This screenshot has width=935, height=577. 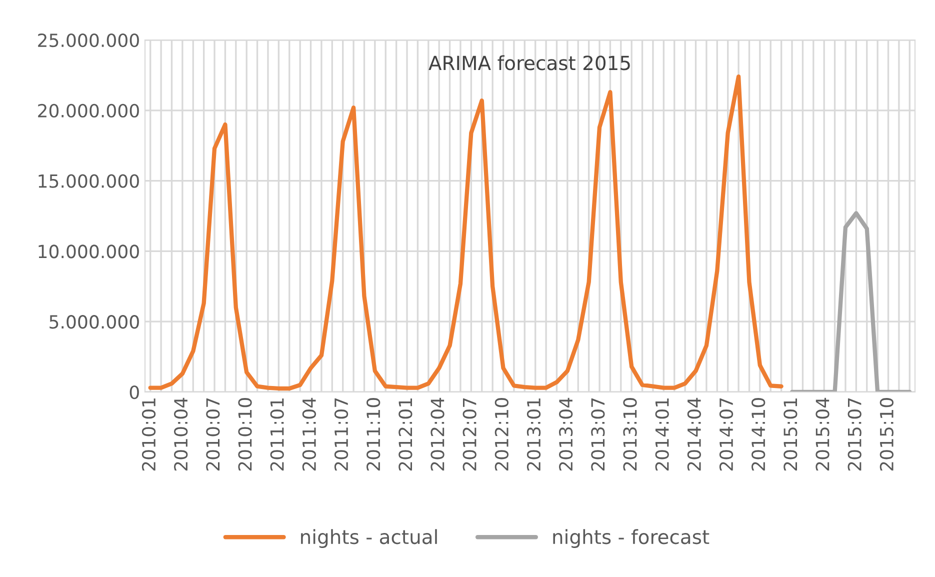 I want to click on x-tick-label: 2012:01, so click(x=405, y=434).